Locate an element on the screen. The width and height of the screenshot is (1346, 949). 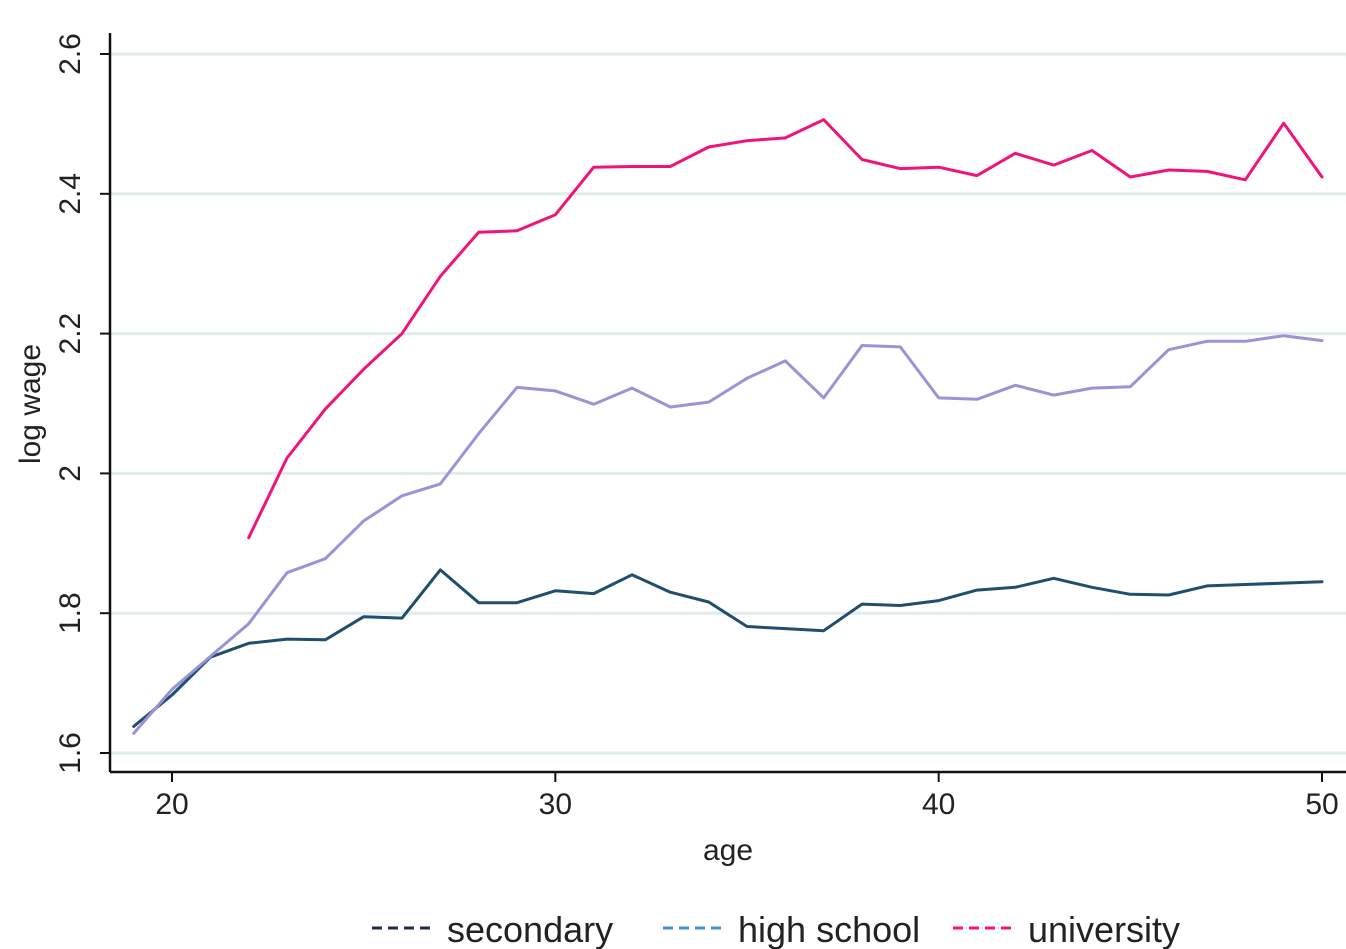
y-tick-label: 2.4 is located at coordinates (70, 194).